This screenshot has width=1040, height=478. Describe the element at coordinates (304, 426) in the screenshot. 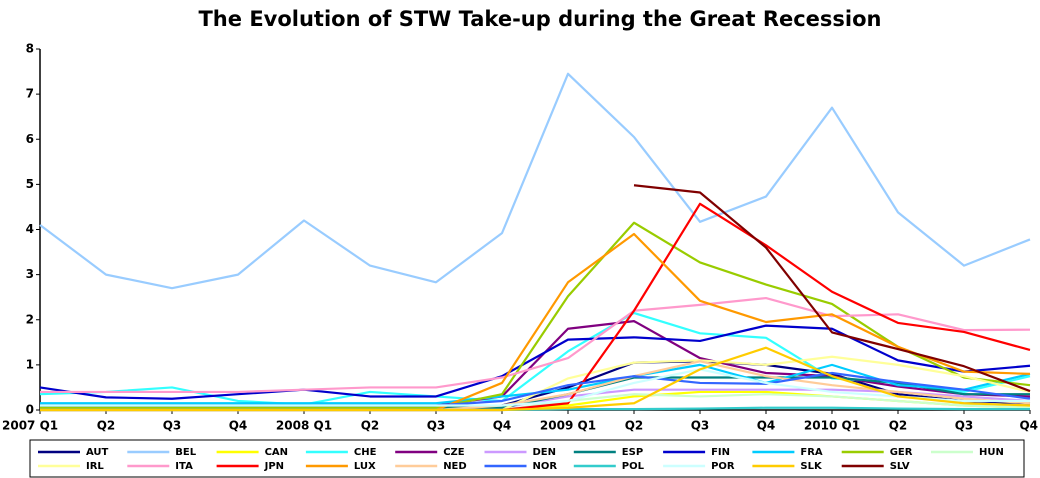

I see `x-tick-label: 2008 Q1` at that location.